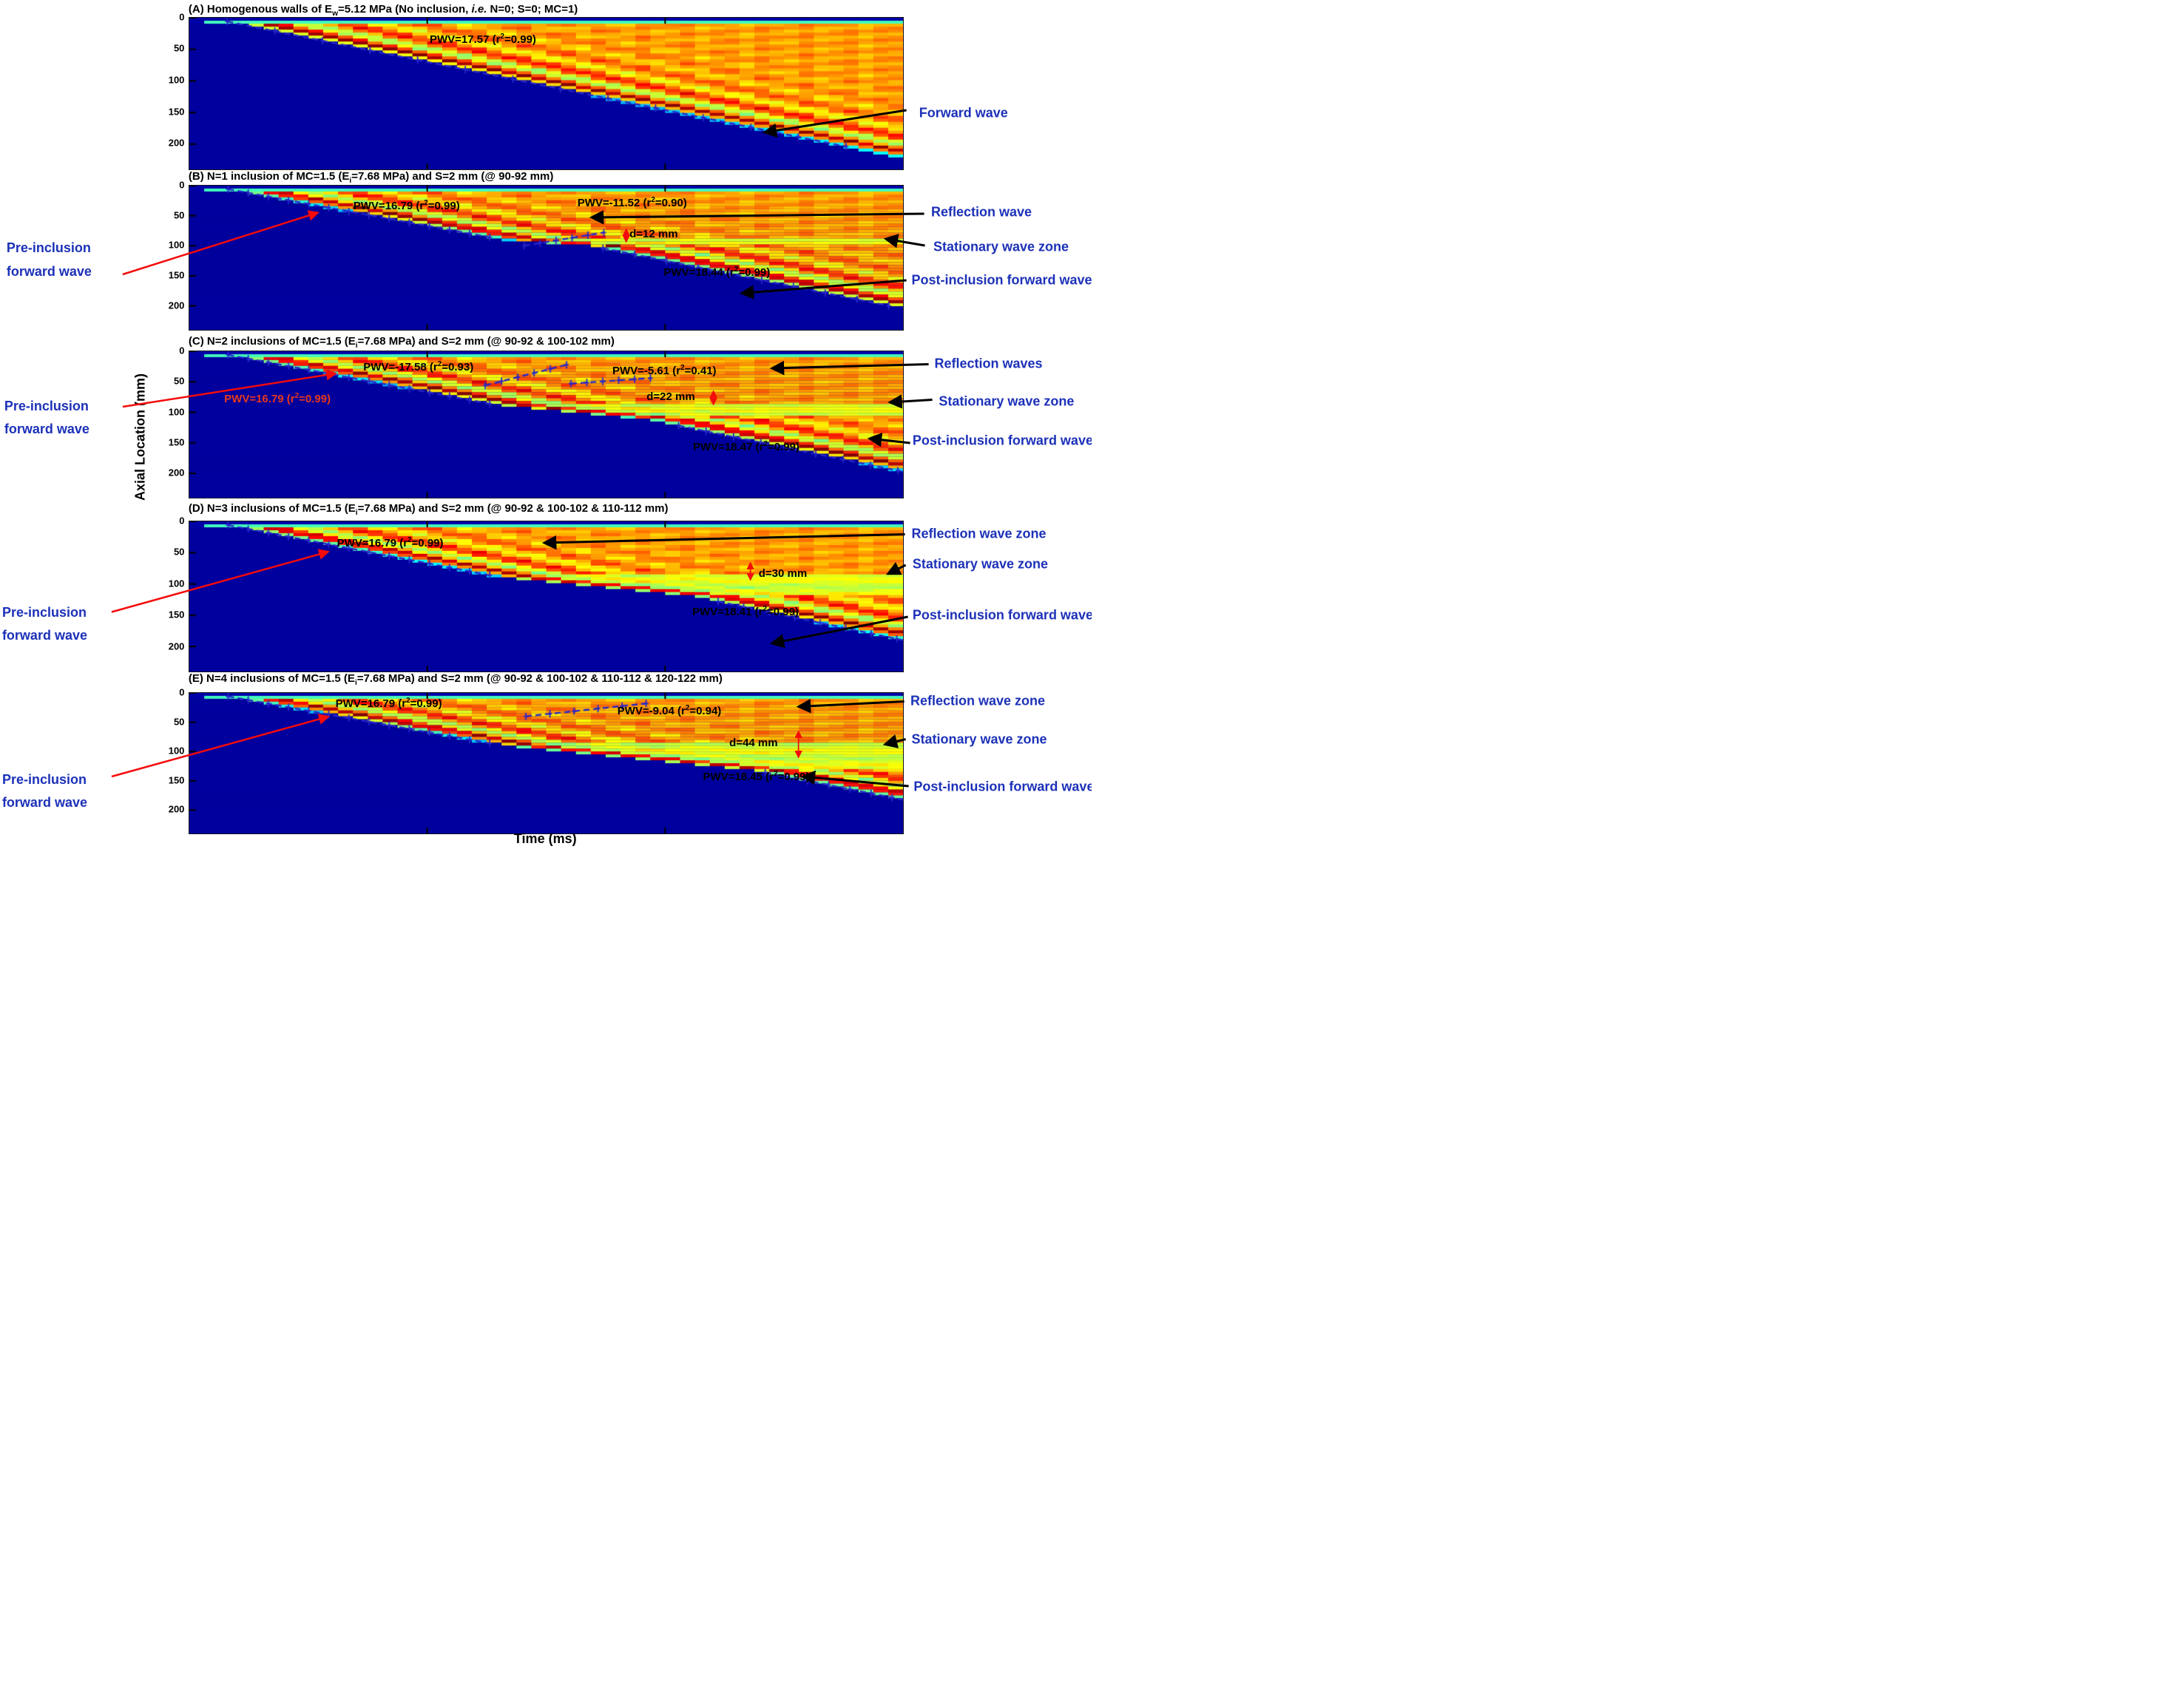 This screenshot has height=1698, width=2184. I want to click on panel-B-annotation-1: PWV=-11.52 (r2=0.90), so click(632, 203).